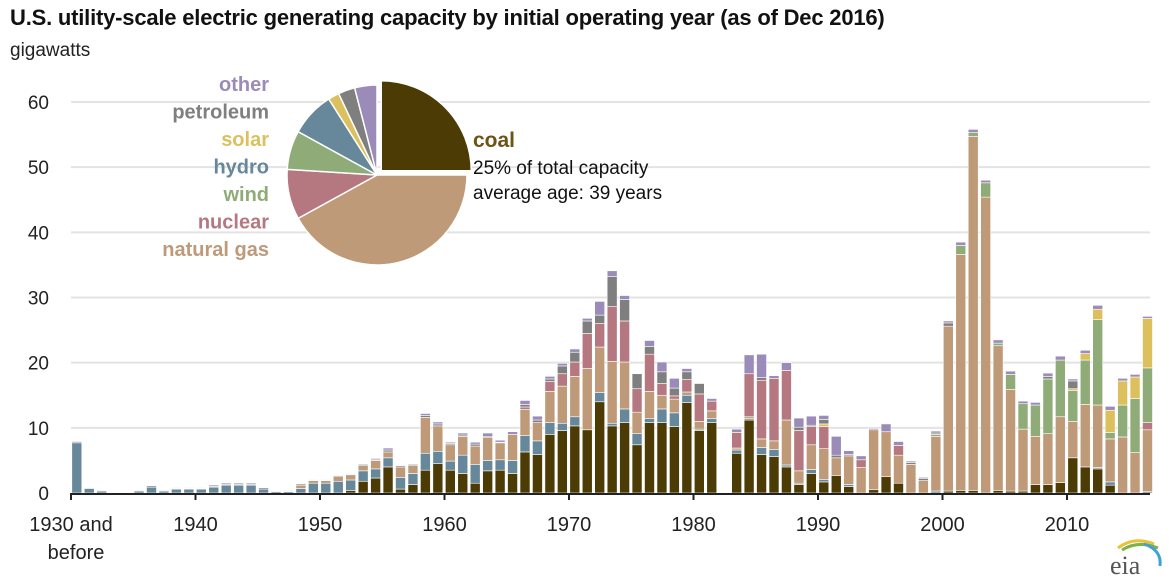 This screenshot has height=584, width=1174. Describe the element at coordinates (749, 424) in the screenshot. I see `bar-stack-1984` at that location.